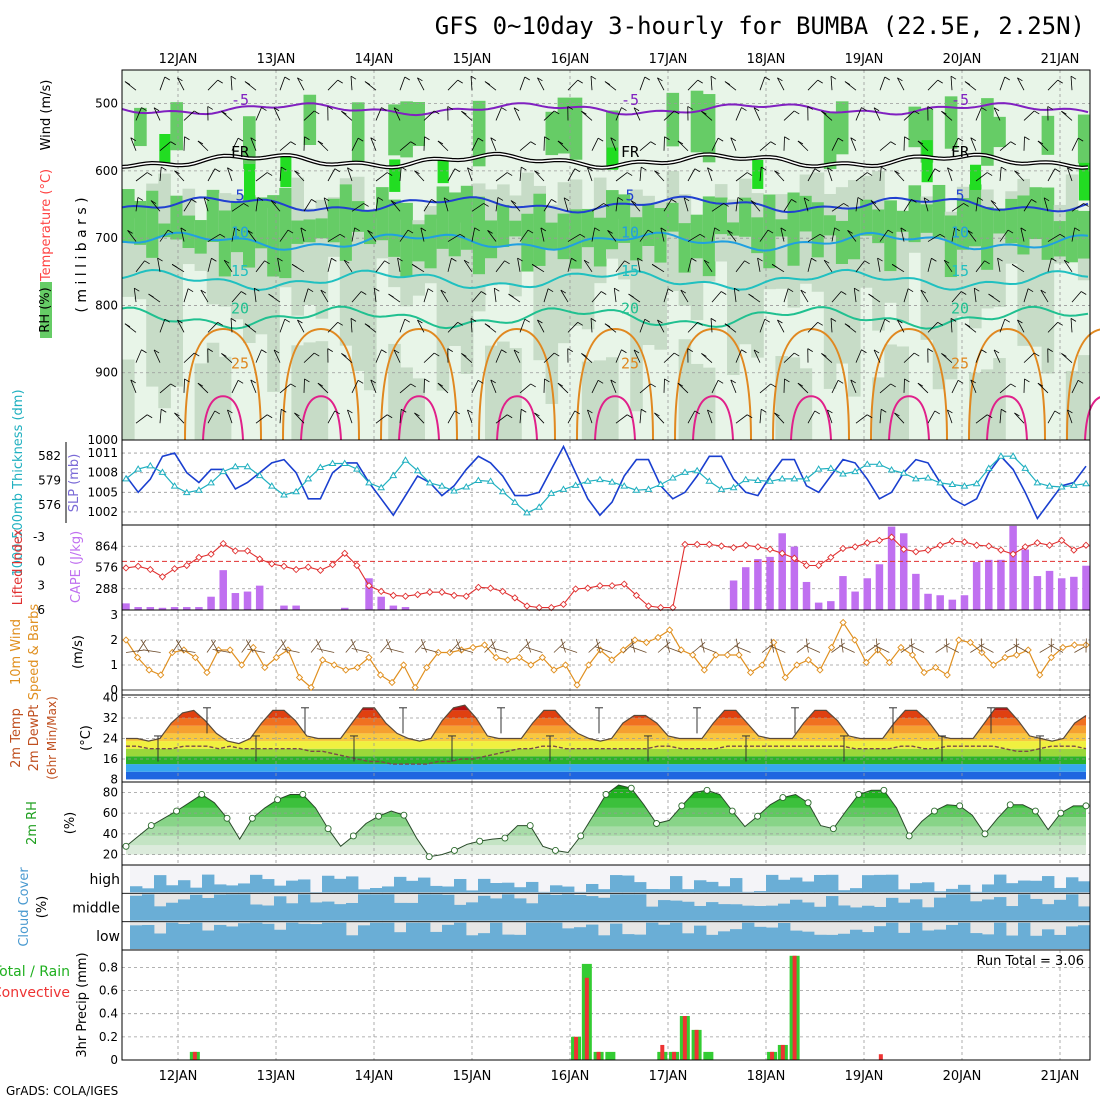 The height and width of the screenshot is (1100, 1100). What do you see at coordinates (615, 418) in the screenshot?
I see `hot-contour` at bounding box center [615, 418].